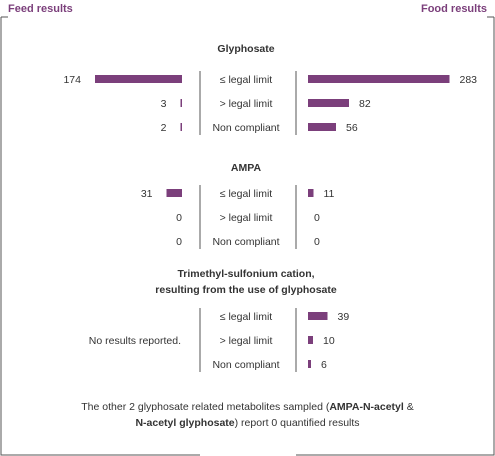 Image resolution: width=495 pixels, height=456 pixels. What do you see at coordinates (245, 128) in the screenshot?
I see `group-1-category-3: Non compliant` at bounding box center [245, 128].